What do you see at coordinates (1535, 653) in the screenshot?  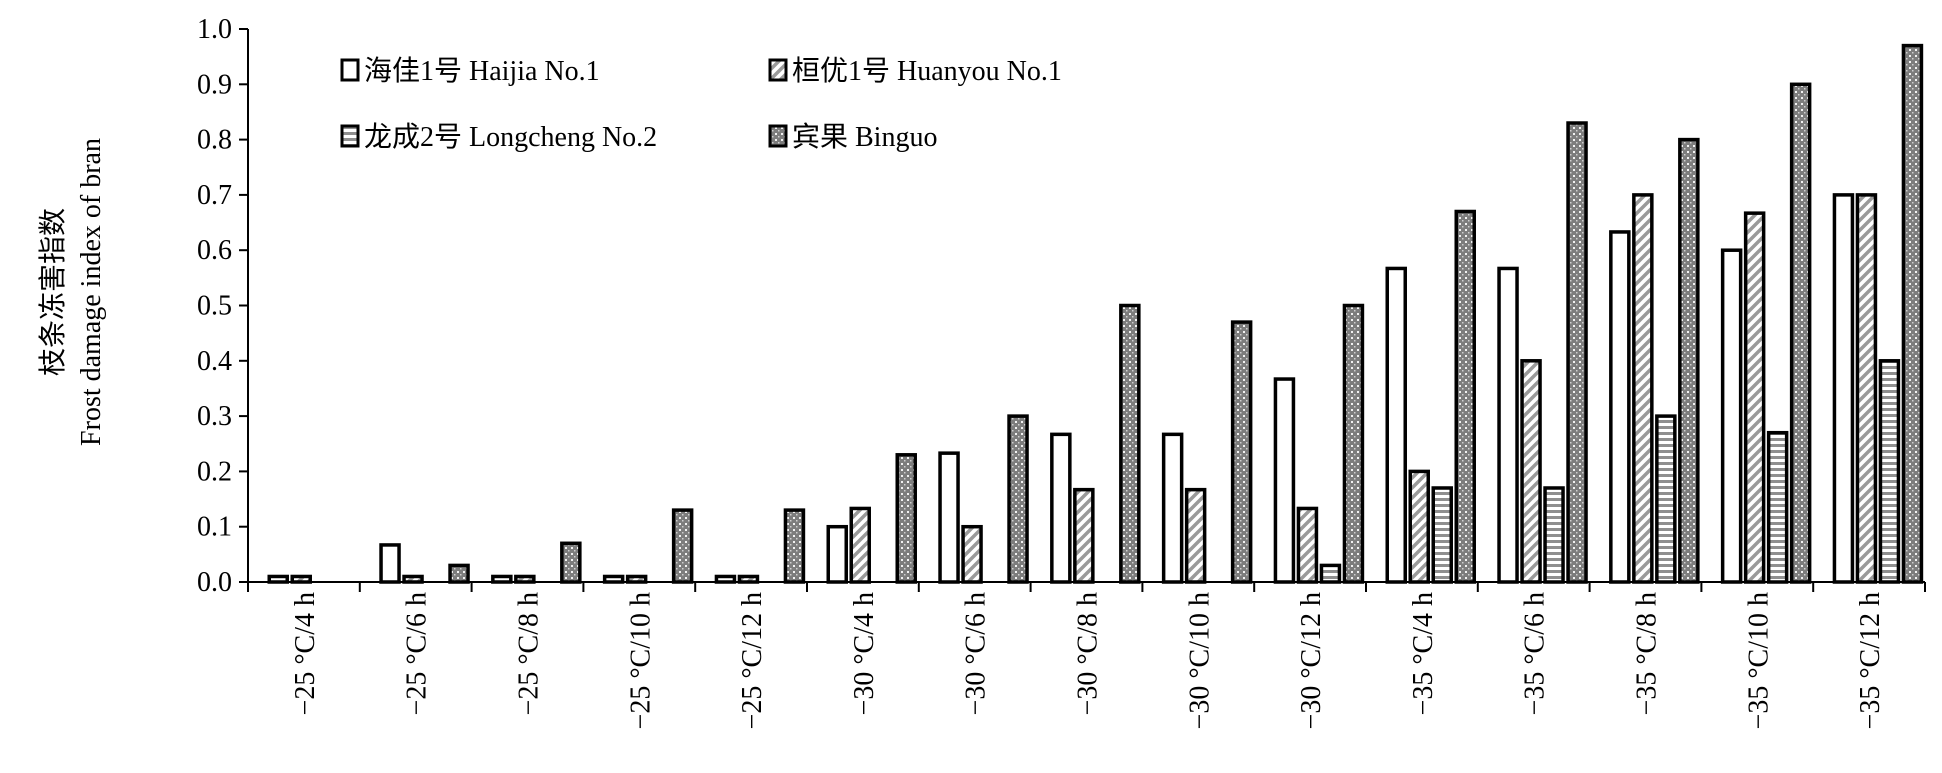 I see `x-category-label: −35 °C/6 h` at bounding box center [1535, 653].